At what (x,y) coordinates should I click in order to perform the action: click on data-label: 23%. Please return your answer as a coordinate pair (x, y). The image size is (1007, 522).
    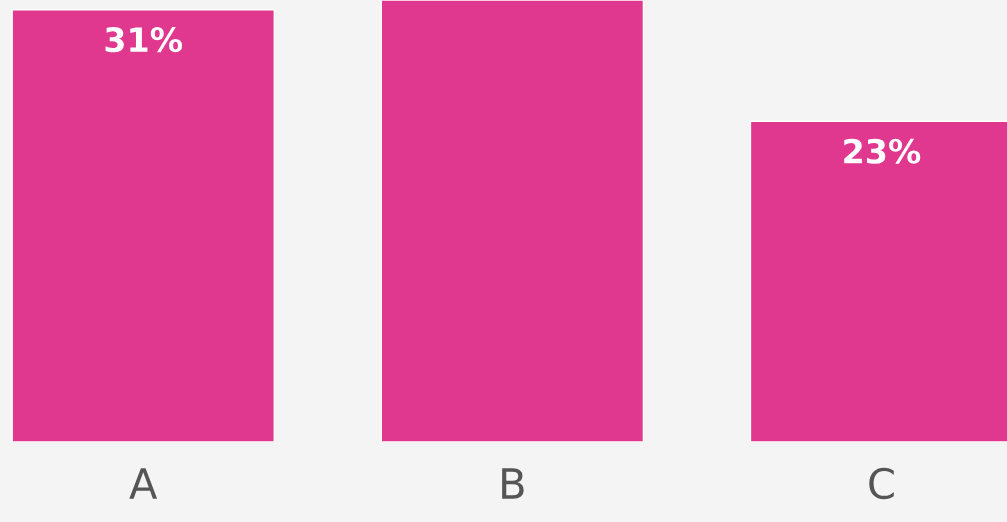
    Looking at the image, I should click on (882, 151).